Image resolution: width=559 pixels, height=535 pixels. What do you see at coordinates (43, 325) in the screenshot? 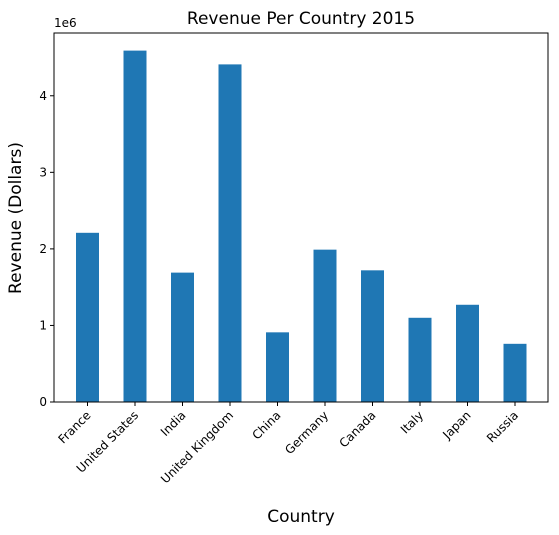
I see `y-tick-label: 1` at bounding box center [43, 325].